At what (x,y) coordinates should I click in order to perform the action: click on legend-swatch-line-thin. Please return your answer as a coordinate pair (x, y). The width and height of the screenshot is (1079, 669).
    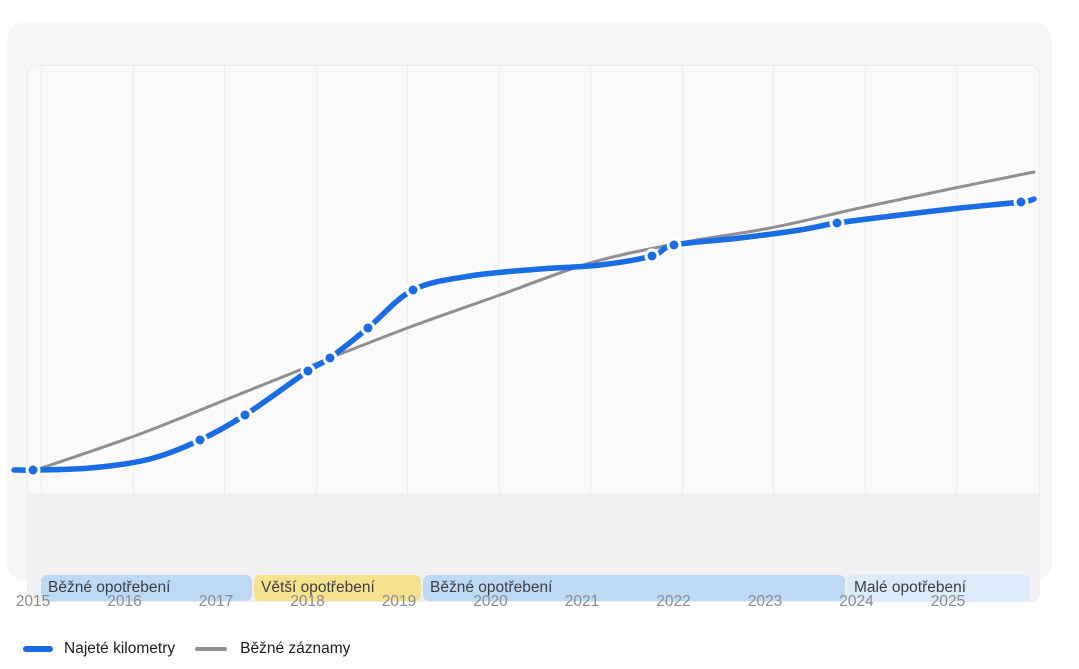
    Looking at the image, I should click on (211, 649).